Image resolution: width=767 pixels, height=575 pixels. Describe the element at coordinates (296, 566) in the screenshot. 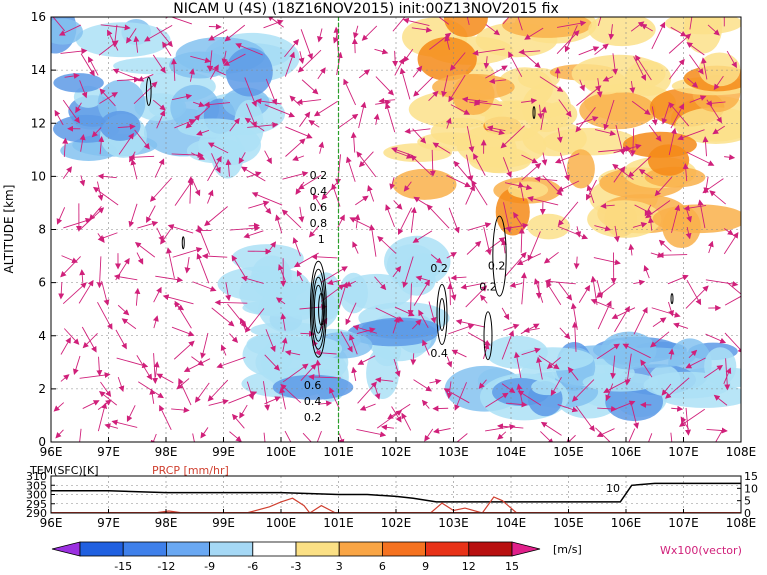

I see `colorbar-tick-label: -3` at that location.